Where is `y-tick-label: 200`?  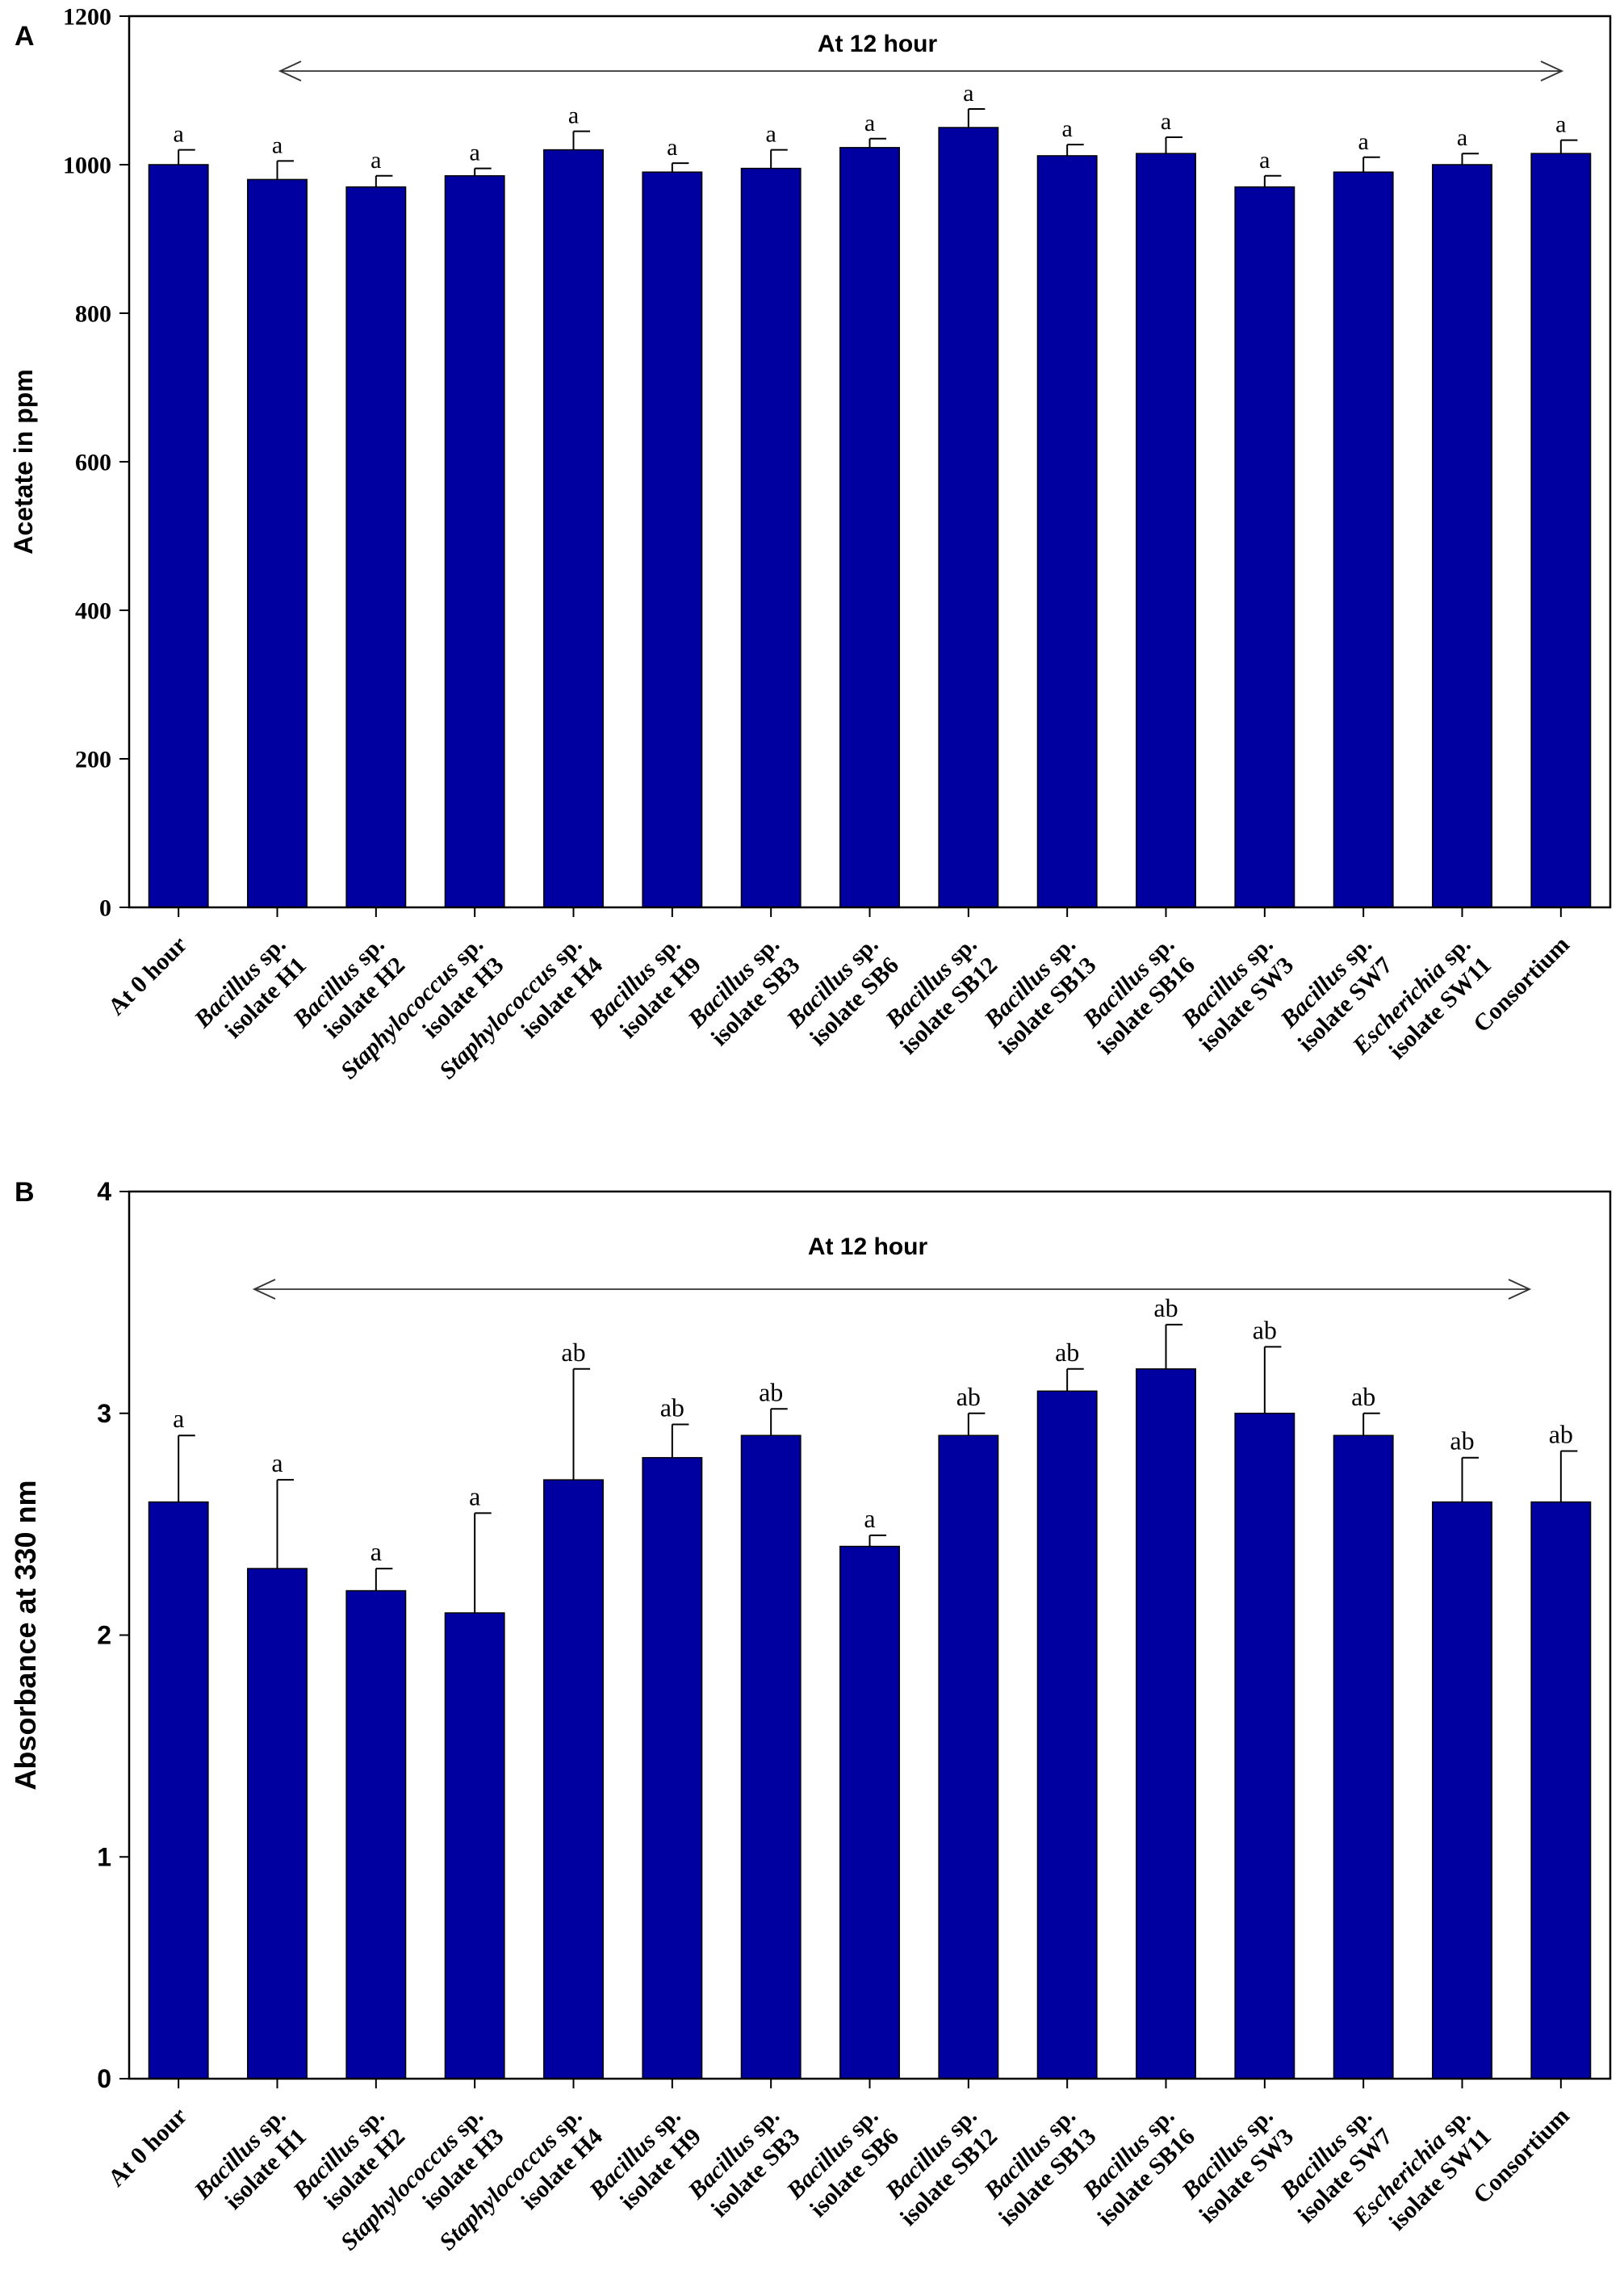 y-tick-label: 200 is located at coordinates (93, 760).